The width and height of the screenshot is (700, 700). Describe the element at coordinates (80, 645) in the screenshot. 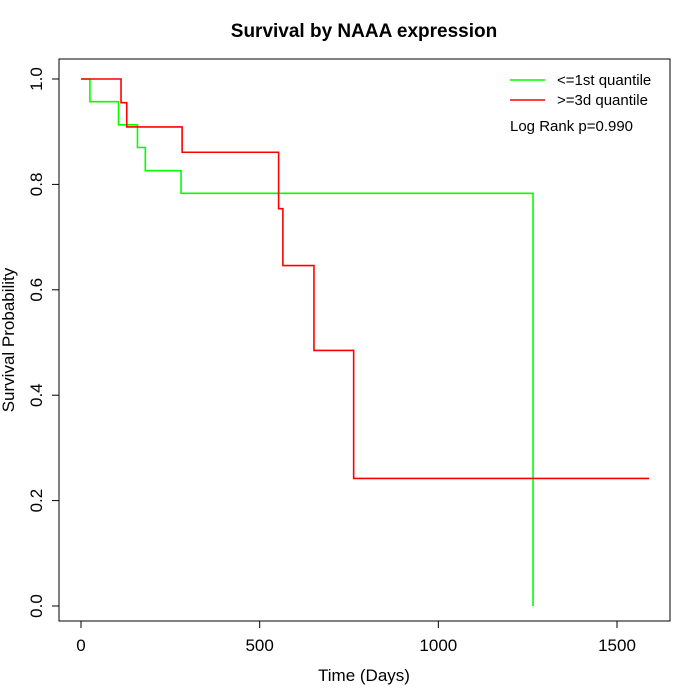

I see `x-tick-label: 0` at that location.